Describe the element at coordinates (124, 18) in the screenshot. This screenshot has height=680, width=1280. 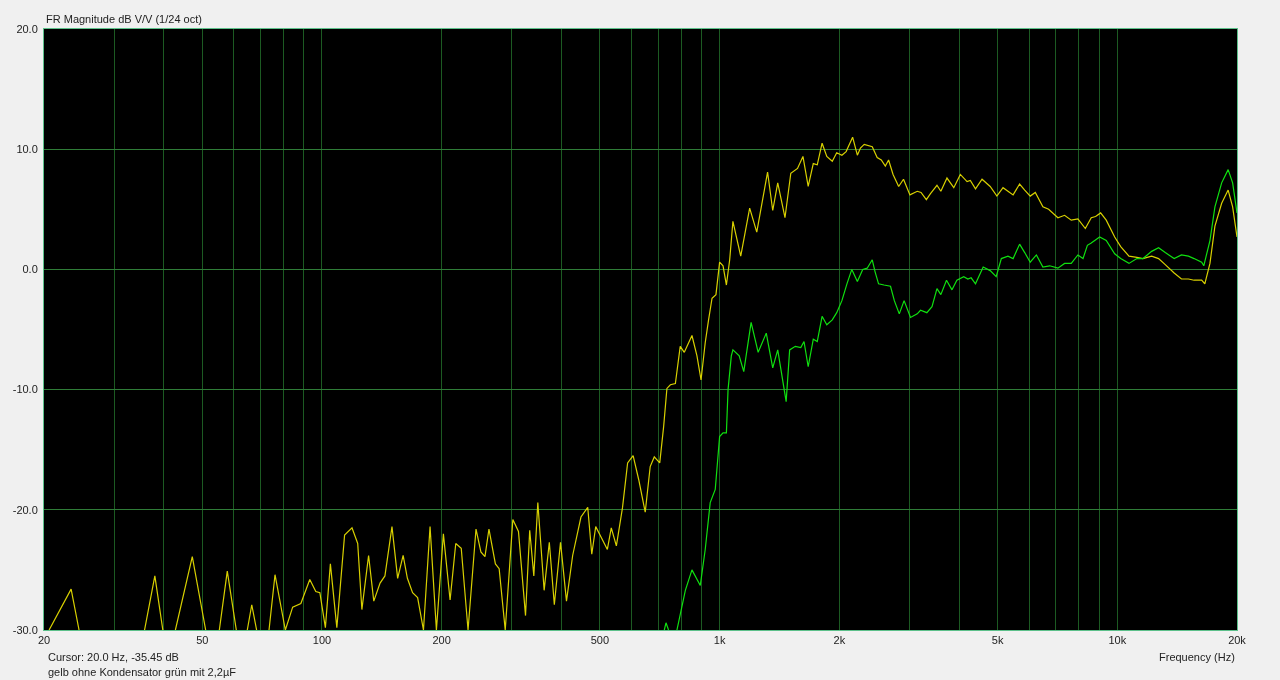
I see `chart-title: FR Magnitude dB V/V (1/24 oct)` at that location.